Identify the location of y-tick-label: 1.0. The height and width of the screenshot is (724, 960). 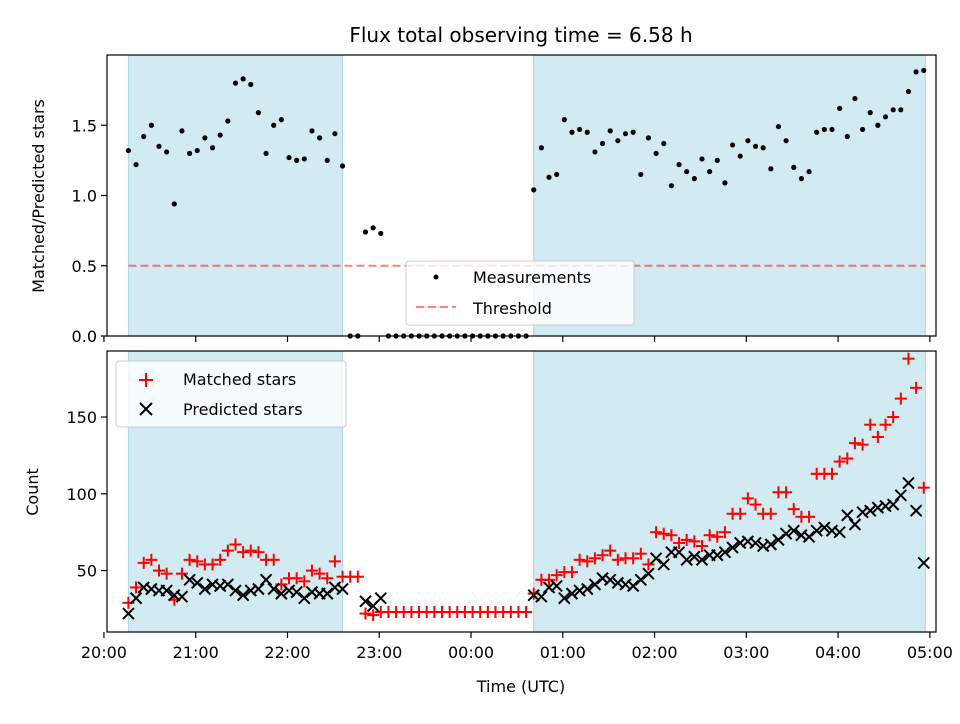
(84, 196).